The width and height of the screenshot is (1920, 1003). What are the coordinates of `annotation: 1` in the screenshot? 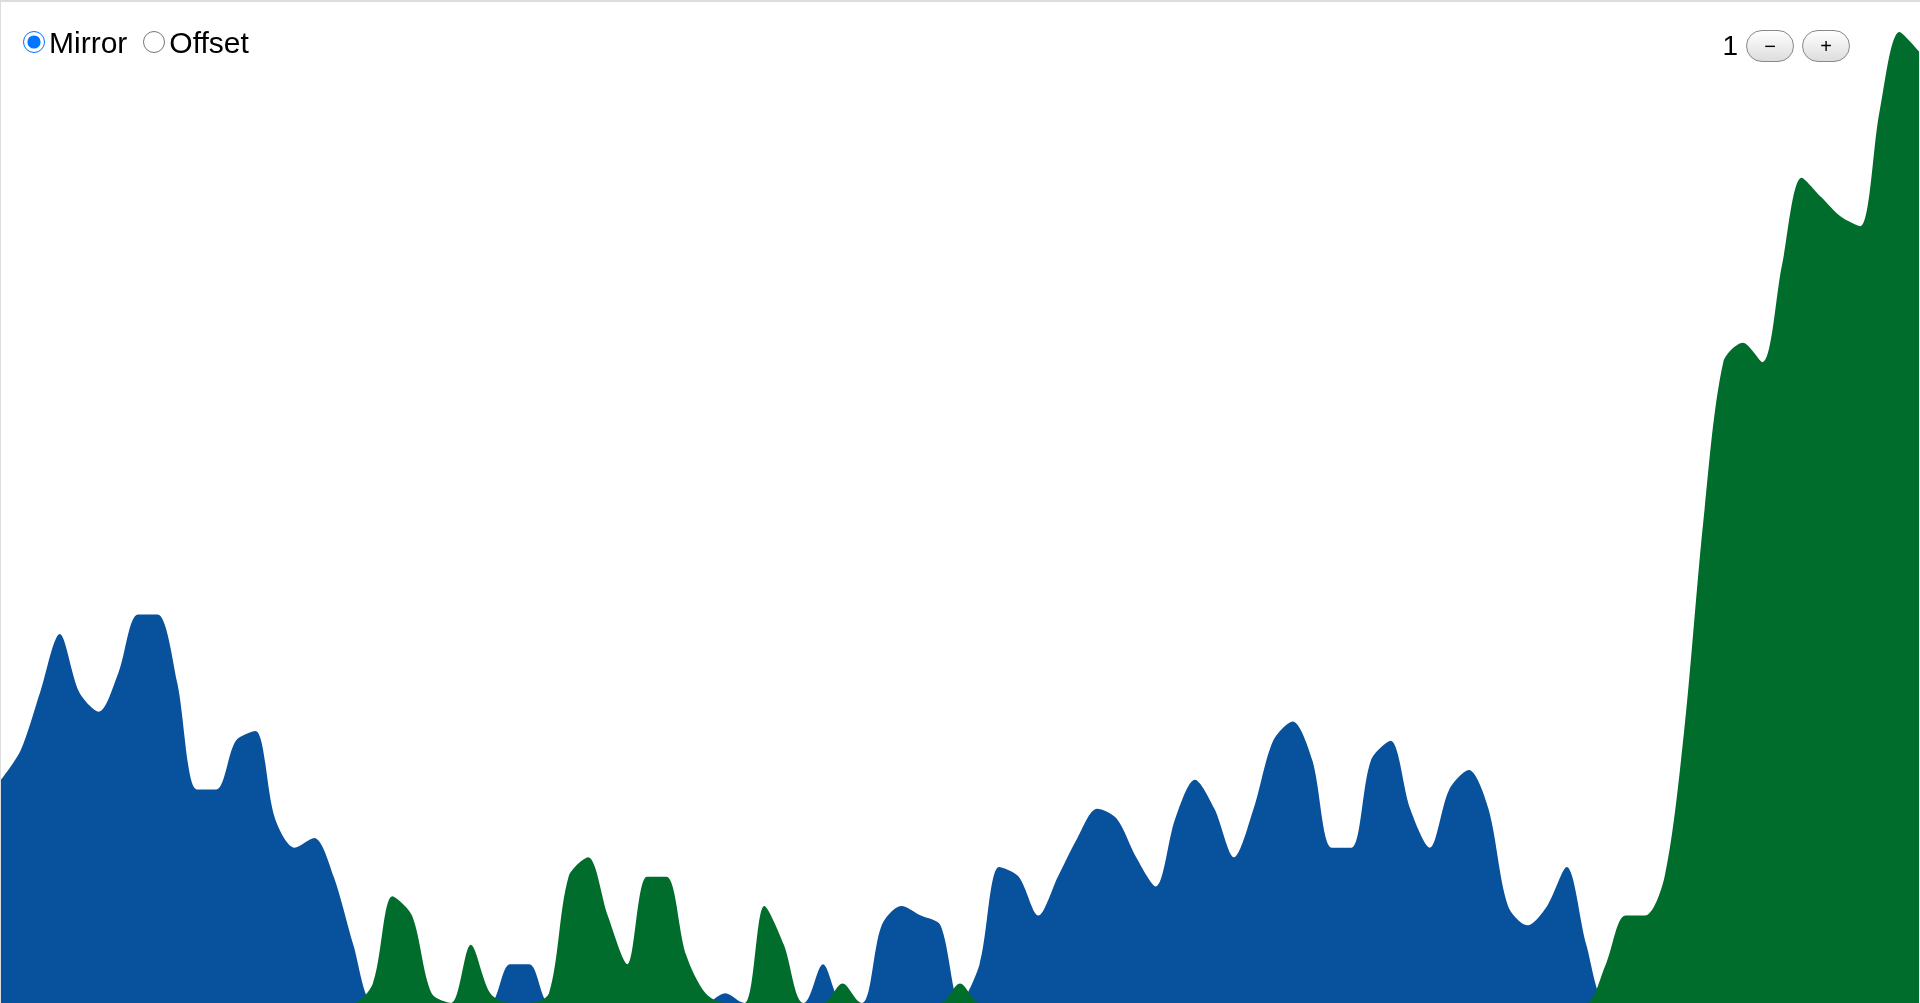 It's located at (1730, 46).